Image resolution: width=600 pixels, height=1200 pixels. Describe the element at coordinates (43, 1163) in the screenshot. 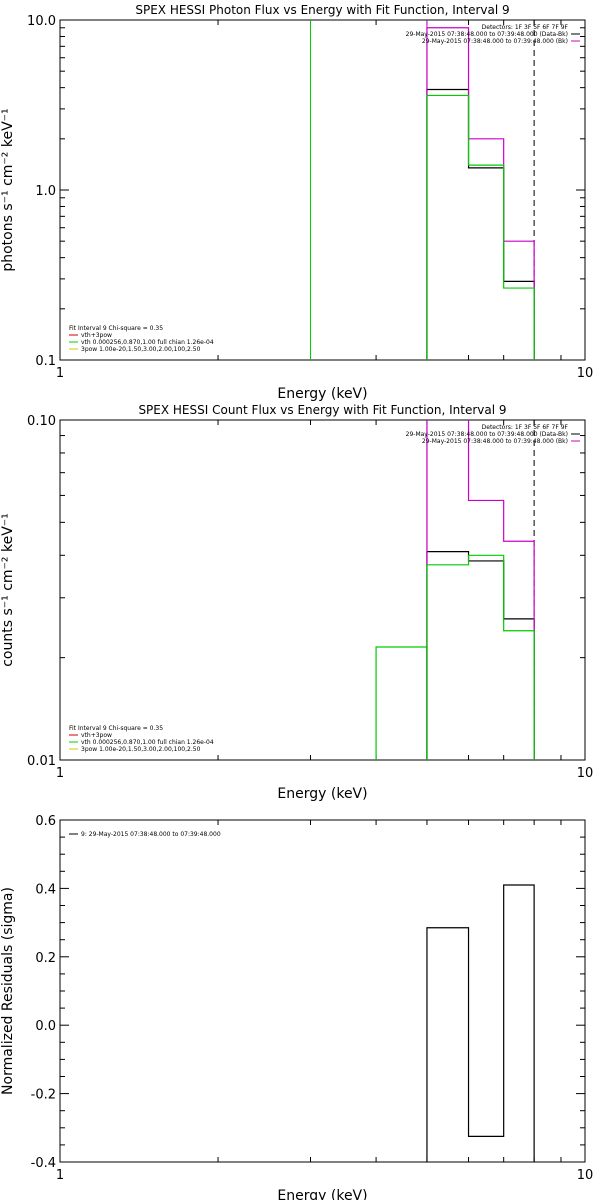

I see `y-tick-label: -0.4` at that location.